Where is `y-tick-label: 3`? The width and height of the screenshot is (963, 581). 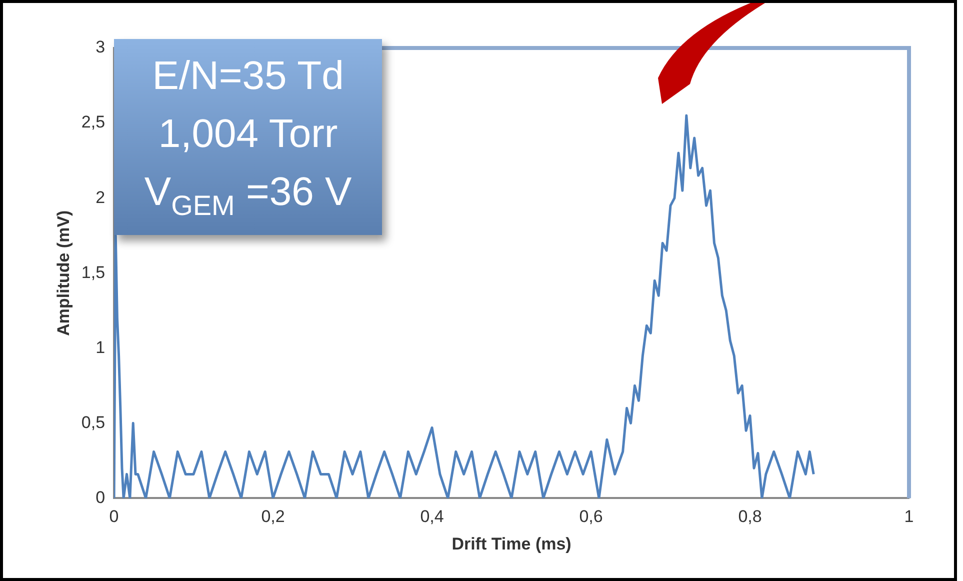
y-tick-label: 3 is located at coordinates (101, 47).